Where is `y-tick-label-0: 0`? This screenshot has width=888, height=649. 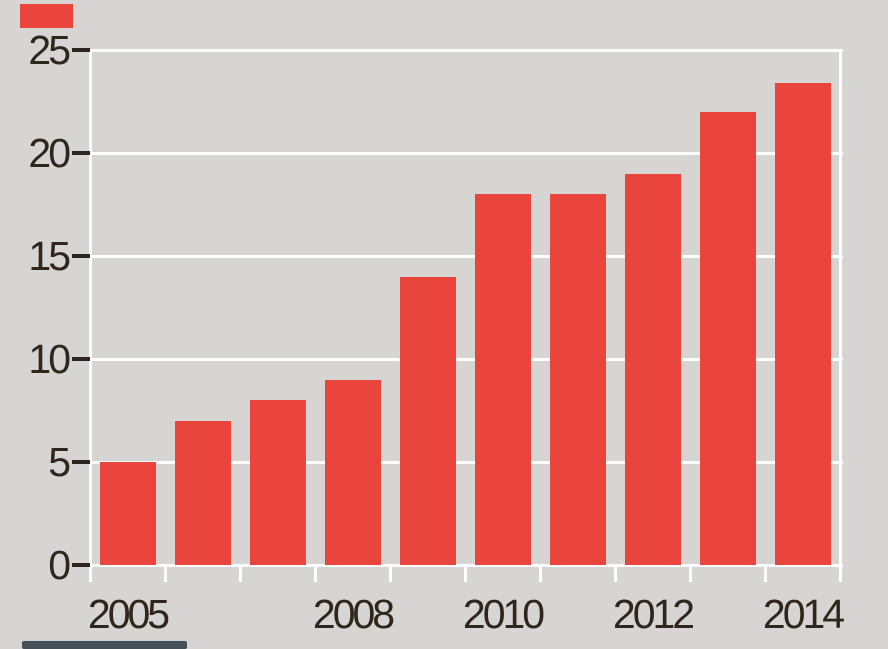 y-tick-label-0: 0 is located at coordinates (59, 565).